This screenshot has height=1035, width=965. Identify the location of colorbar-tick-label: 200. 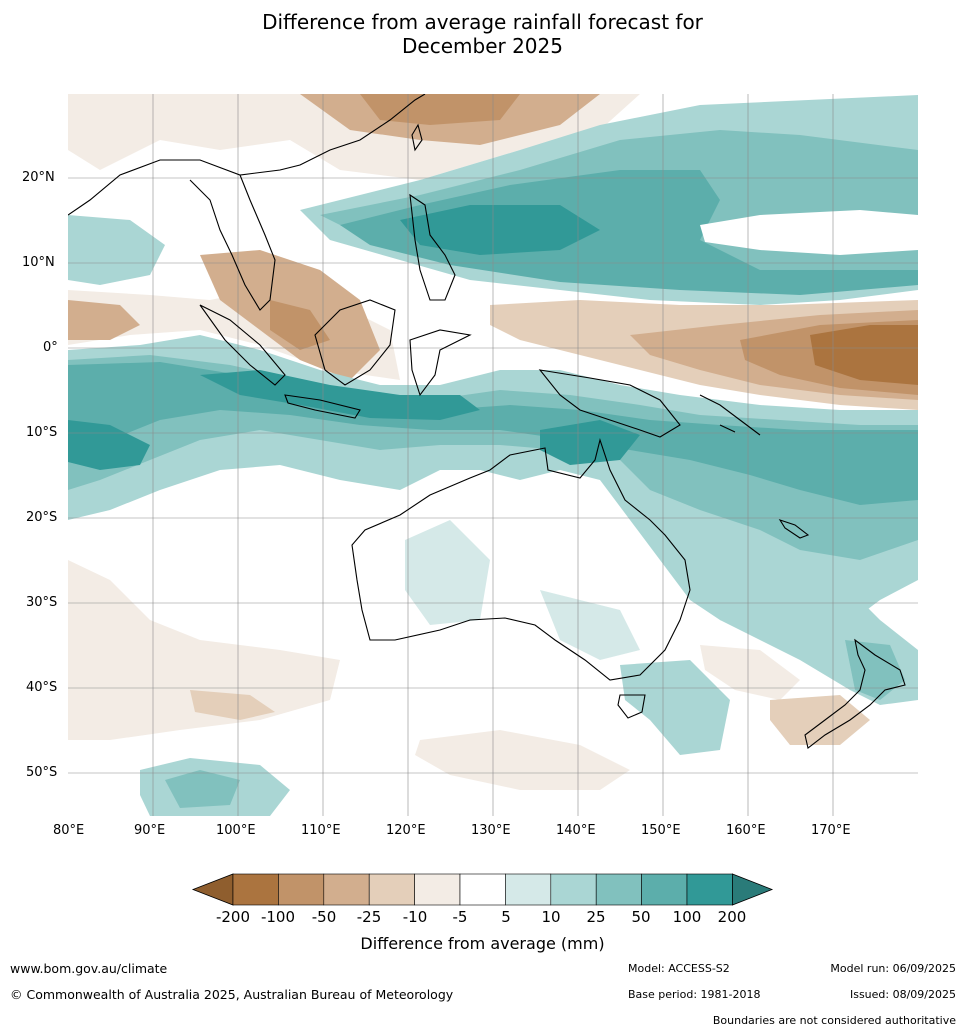
(732, 917).